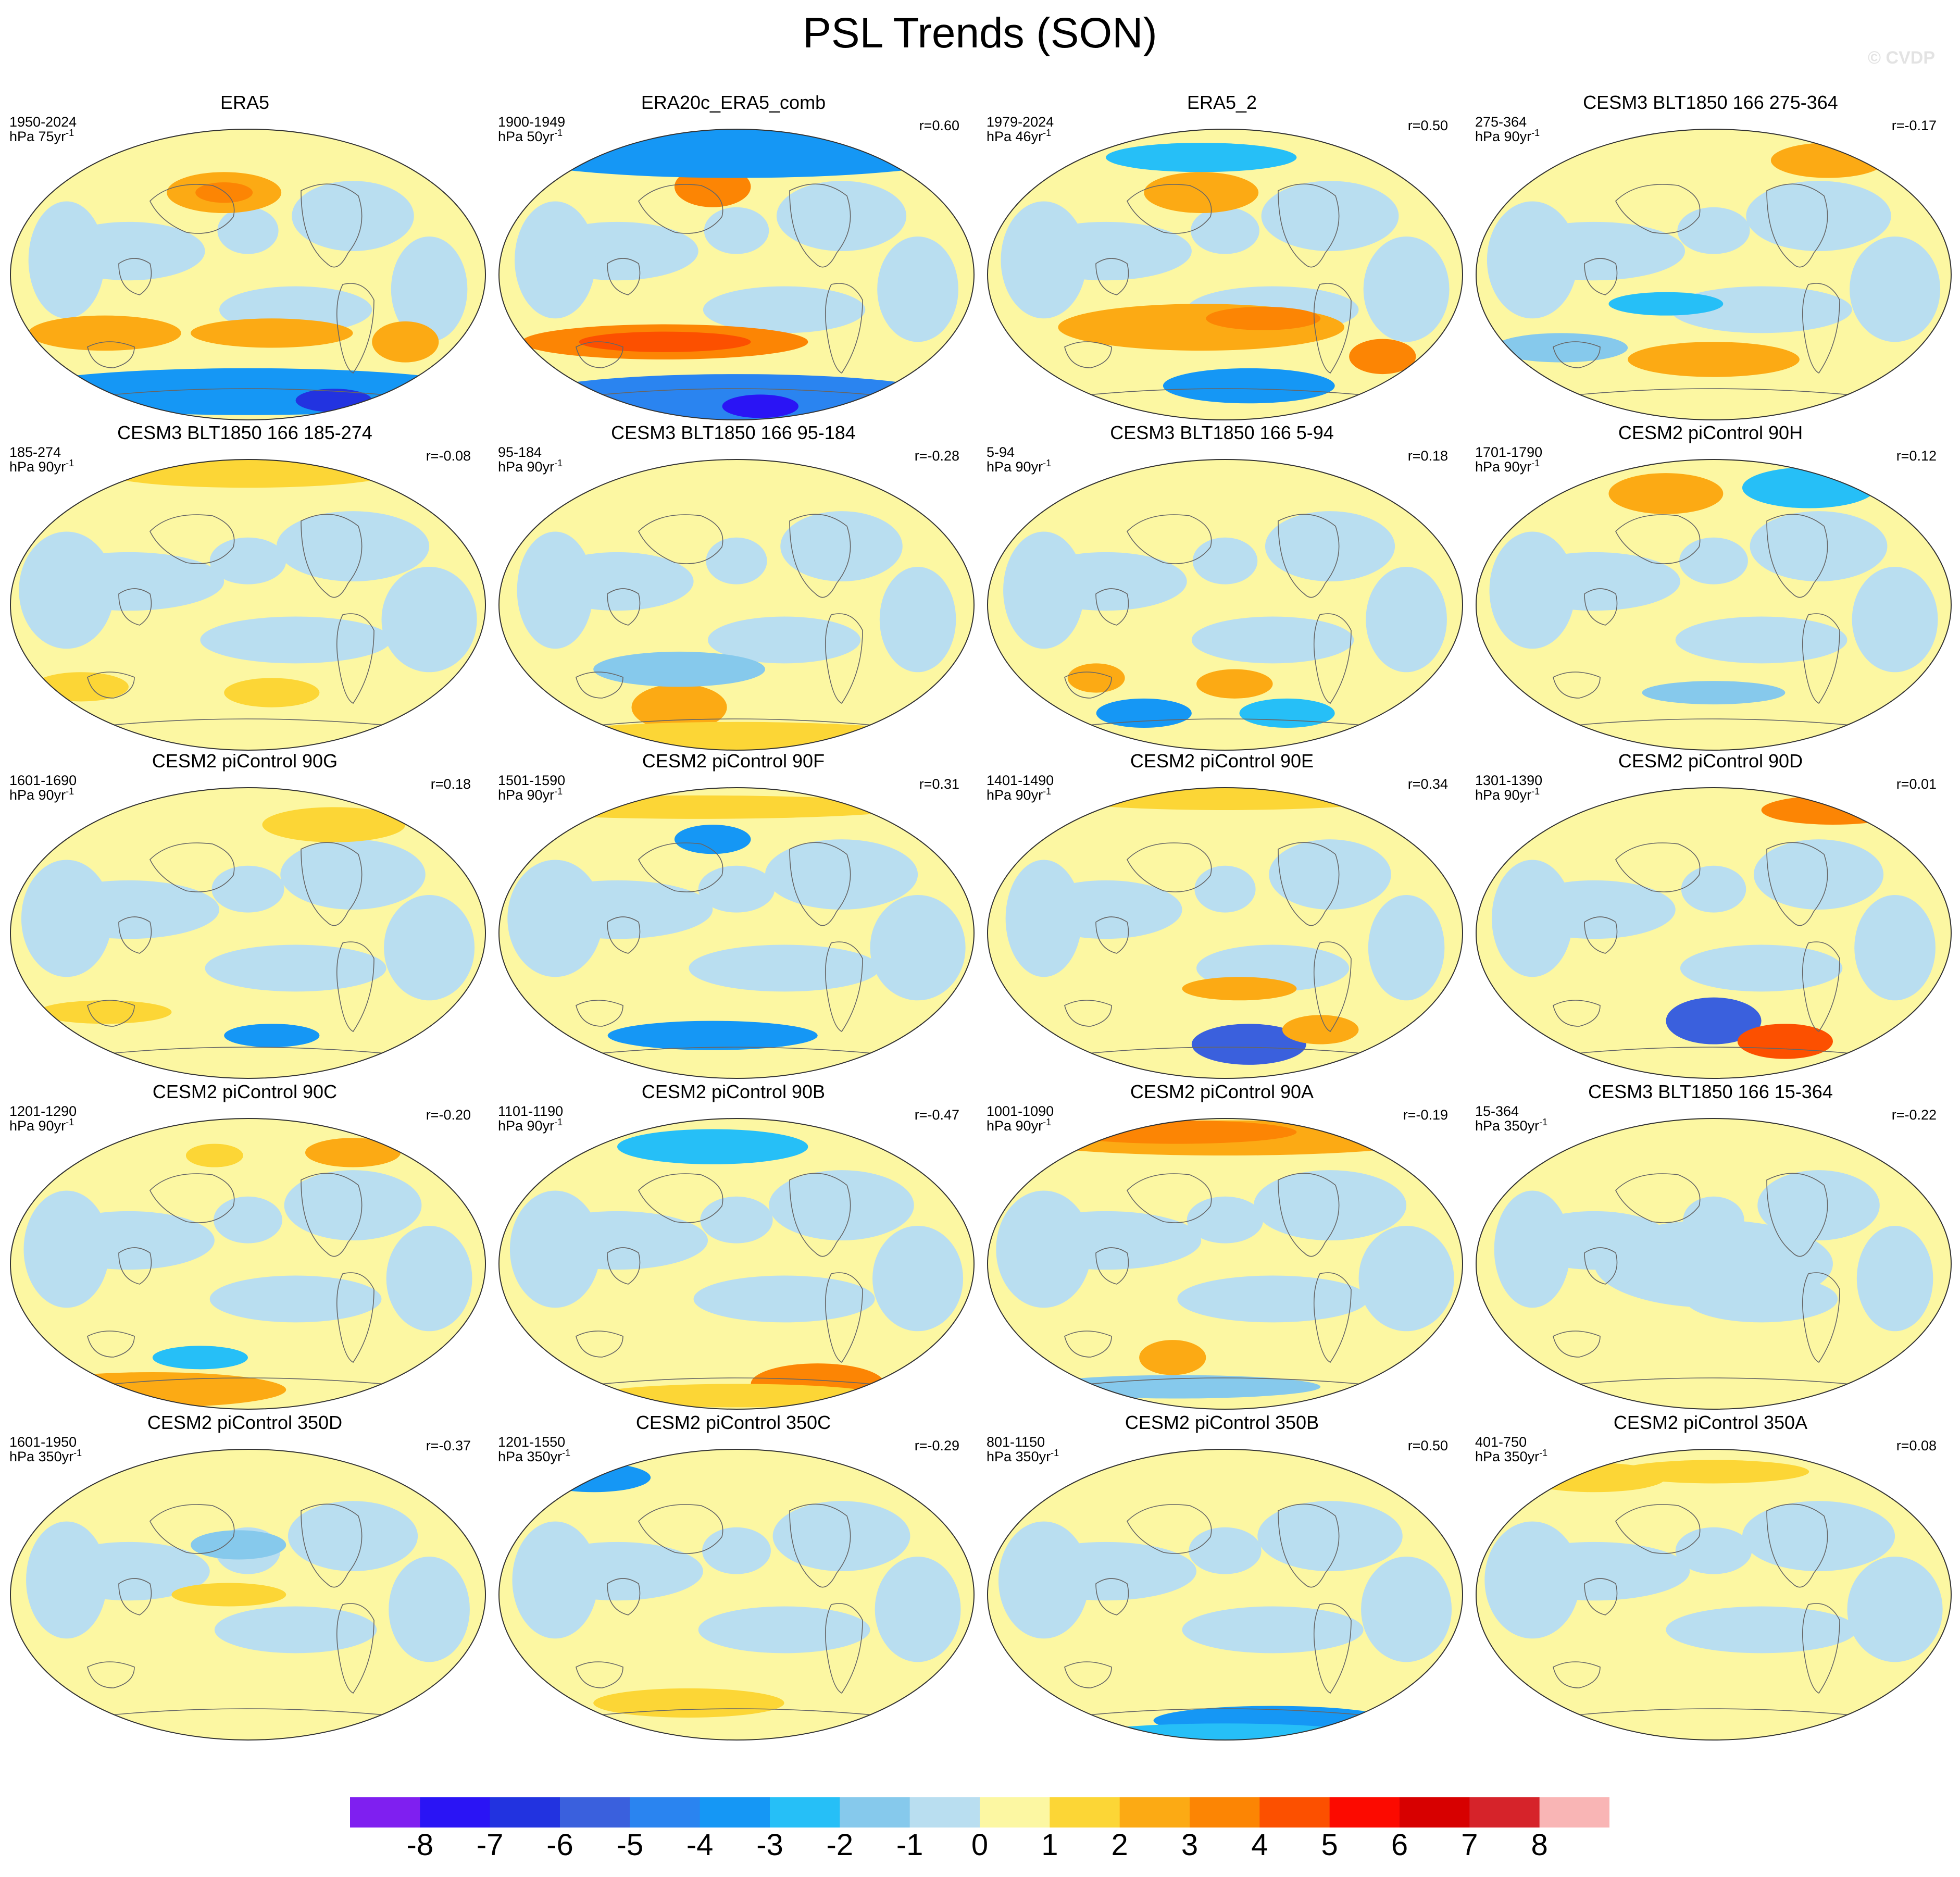 This screenshot has width=1960, height=1877. What do you see at coordinates (1509, 452) in the screenshot?
I see `panel-years: 1701-1790` at bounding box center [1509, 452].